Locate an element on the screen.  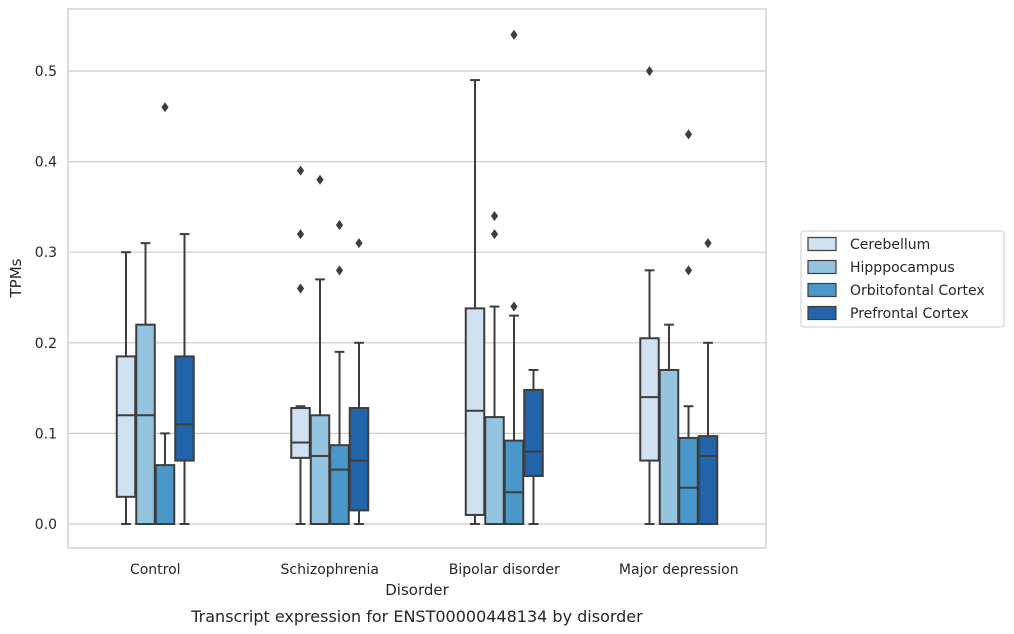
x-axis-label: Disorder is located at coordinates (417, 590).